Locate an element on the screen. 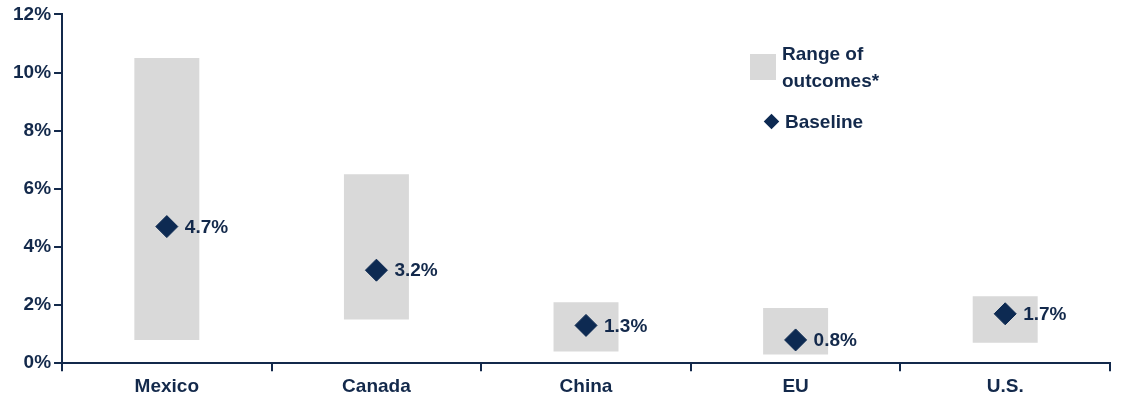 This screenshot has height=406, width=1122. y-tick-label: 10% is located at coordinates (32, 71).